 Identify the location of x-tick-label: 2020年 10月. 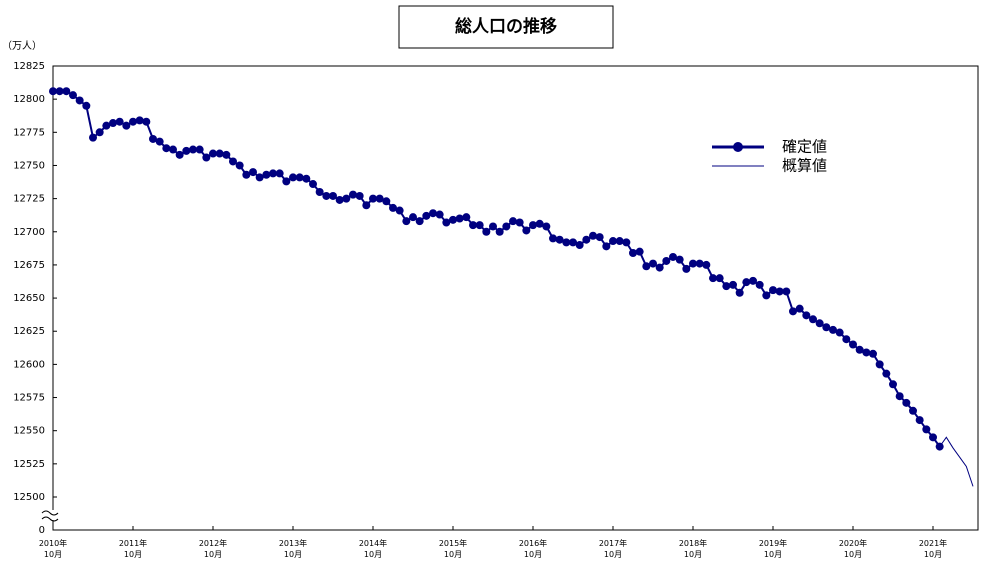
(853, 548).